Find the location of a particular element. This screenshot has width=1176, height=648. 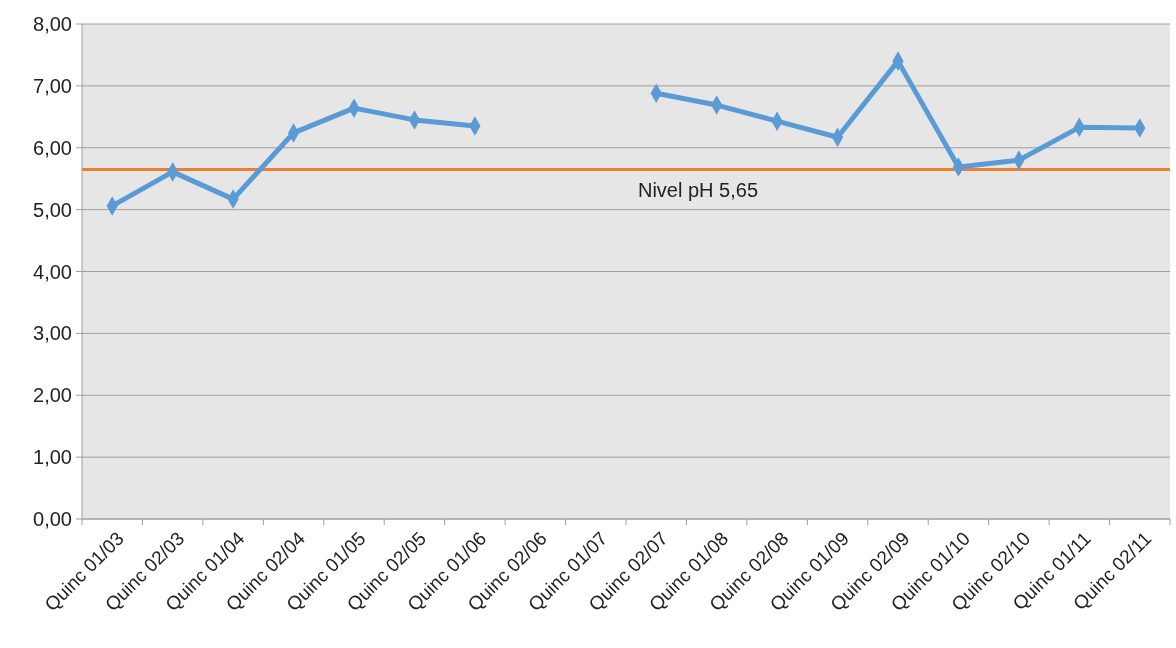

y-tick-label: 4,00 is located at coordinates (52, 271).